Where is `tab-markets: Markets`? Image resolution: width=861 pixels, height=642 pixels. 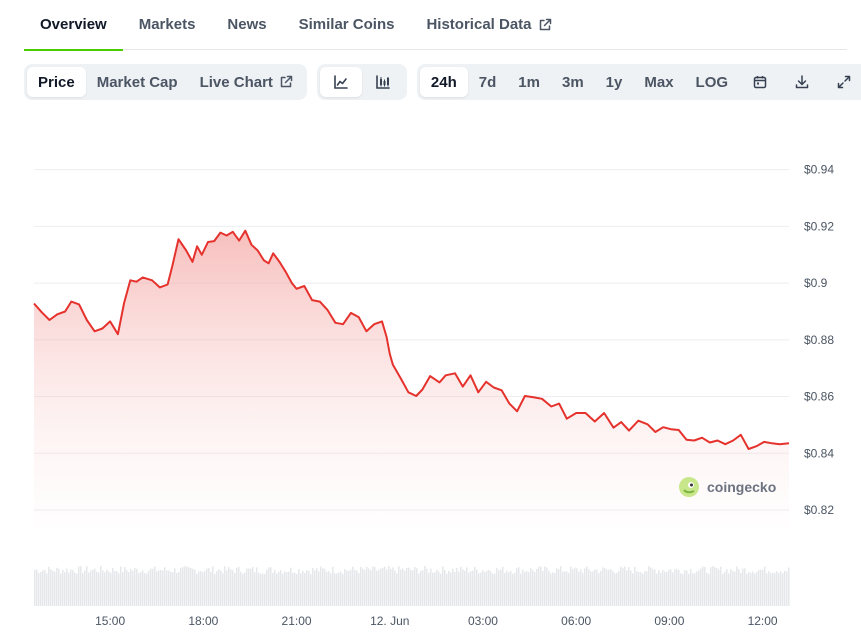
tab-markets: Markets is located at coordinates (167, 25).